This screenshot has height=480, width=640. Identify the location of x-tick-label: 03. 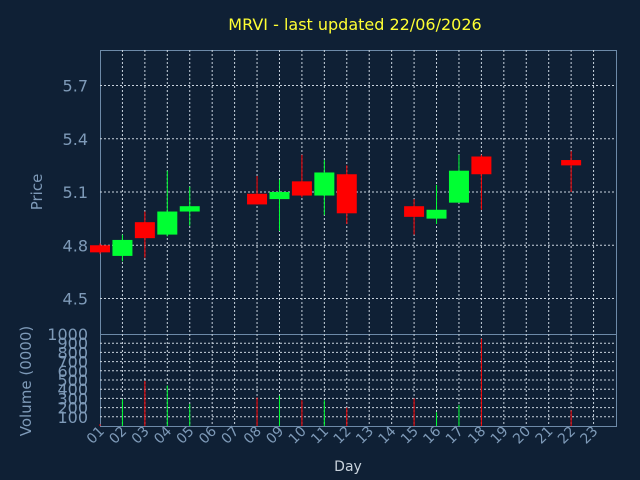
(141, 436).